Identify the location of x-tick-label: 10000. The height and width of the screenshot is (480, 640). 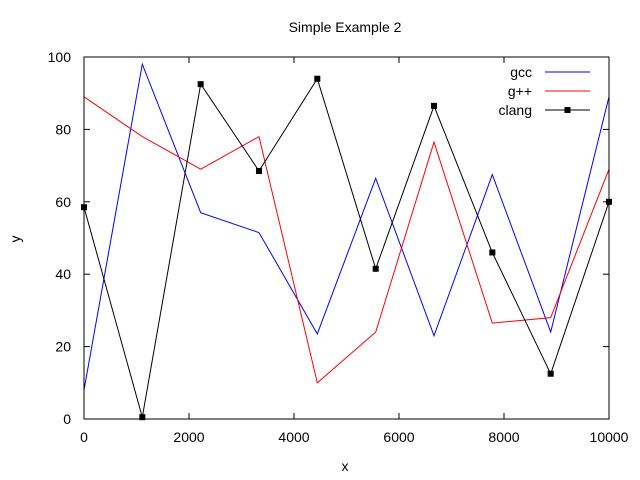
(609, 437).